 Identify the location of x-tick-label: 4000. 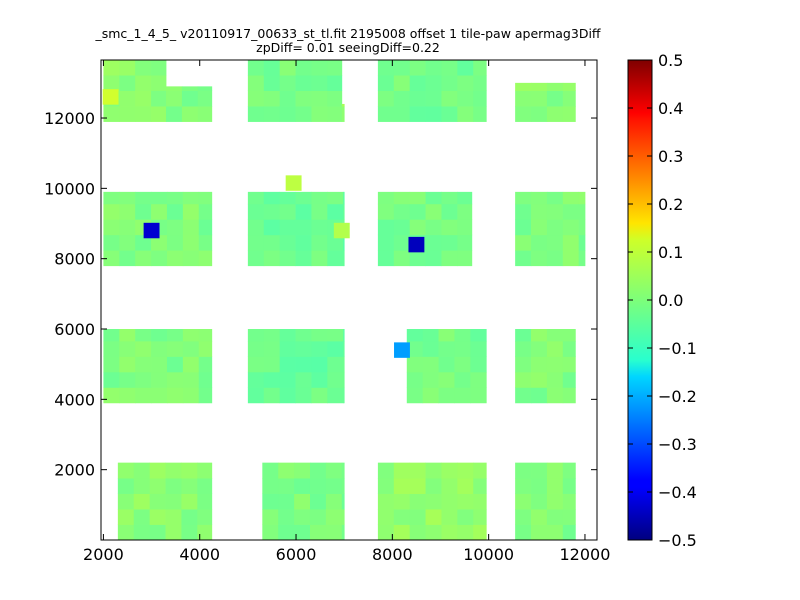
(199, 554).